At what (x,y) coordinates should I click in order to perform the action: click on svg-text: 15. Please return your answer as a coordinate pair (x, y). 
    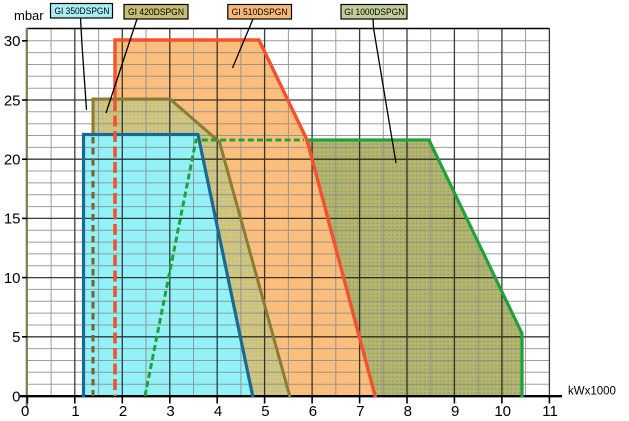
    Looking at the image, I should click on (12, 219).